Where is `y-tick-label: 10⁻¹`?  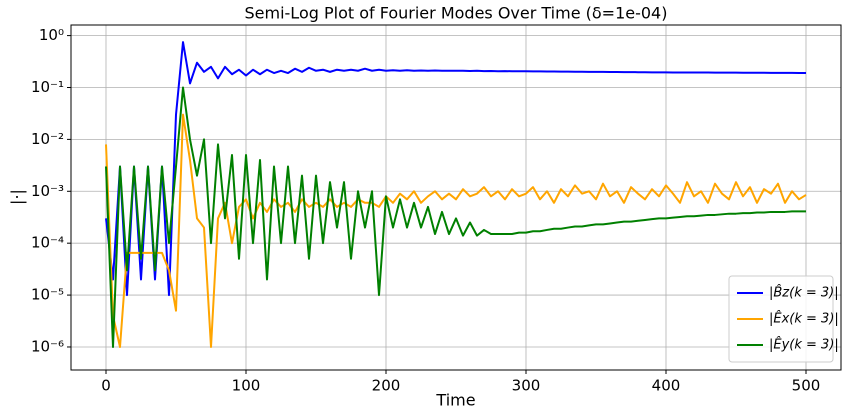
y-tick-label: 10⁻¹ is located at coordinates (47, 87).